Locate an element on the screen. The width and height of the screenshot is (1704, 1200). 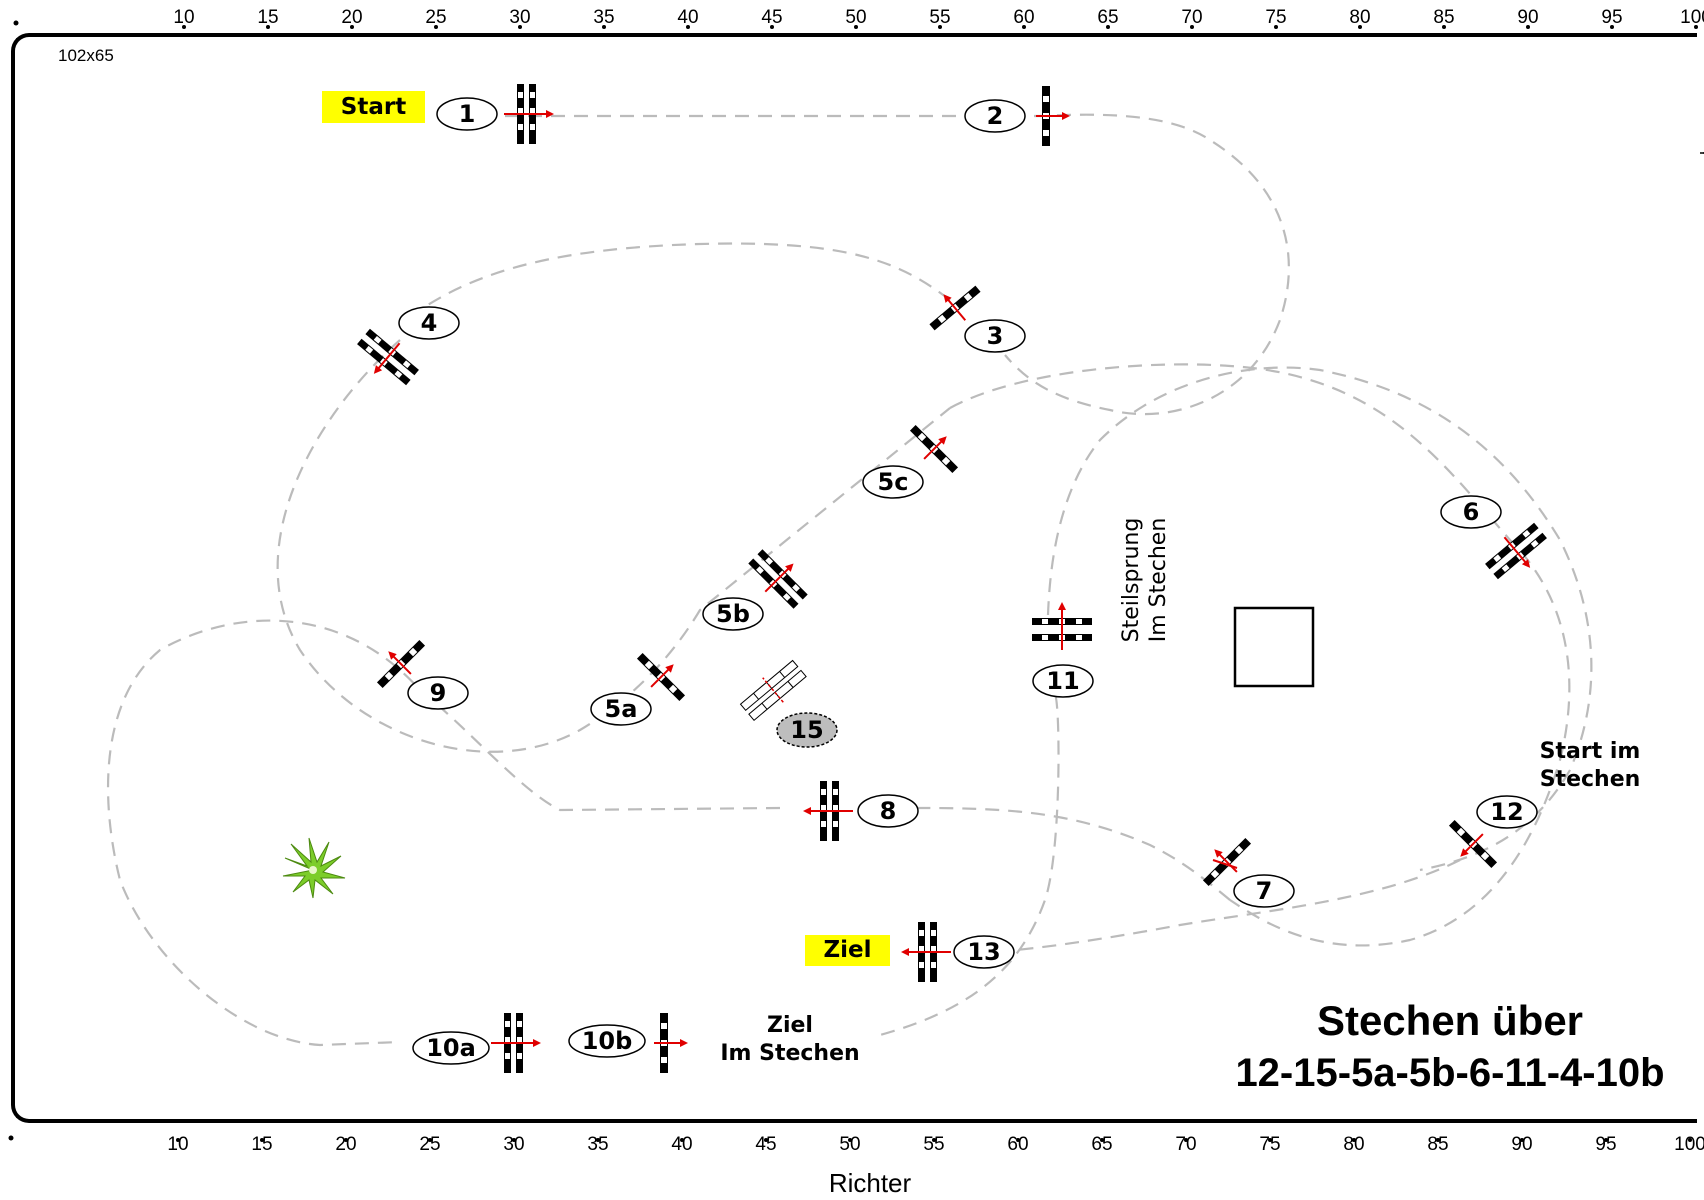
obstacle-number-text: 5b is located at coordinates (733, 614).